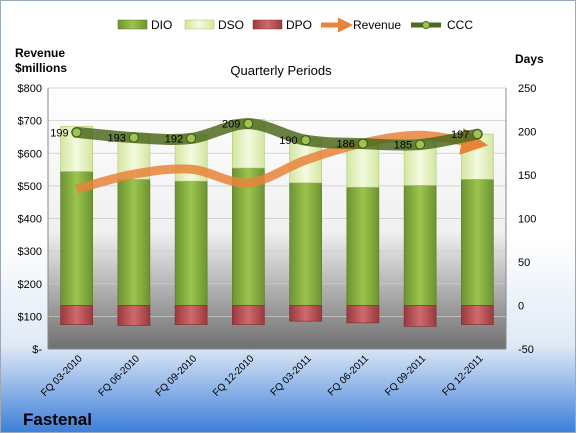 This screenshot has width=576, height=433. What do you see at coordinates (231, 125) in the screenshot?
I see `ccc-data-label: 209` at bounding box center [231, 125].